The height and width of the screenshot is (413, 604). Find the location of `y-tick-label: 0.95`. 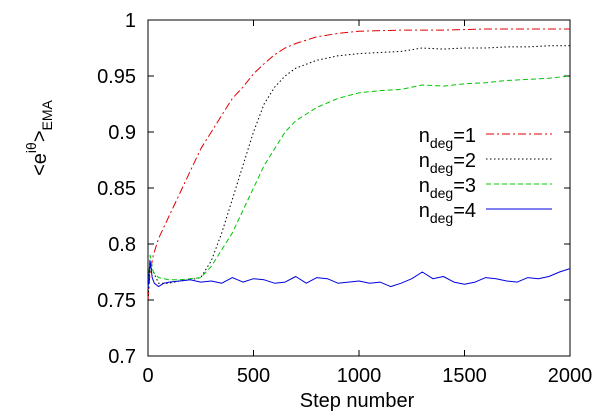

y-tick-label: 0.95 is located at coordinates (116, 77).